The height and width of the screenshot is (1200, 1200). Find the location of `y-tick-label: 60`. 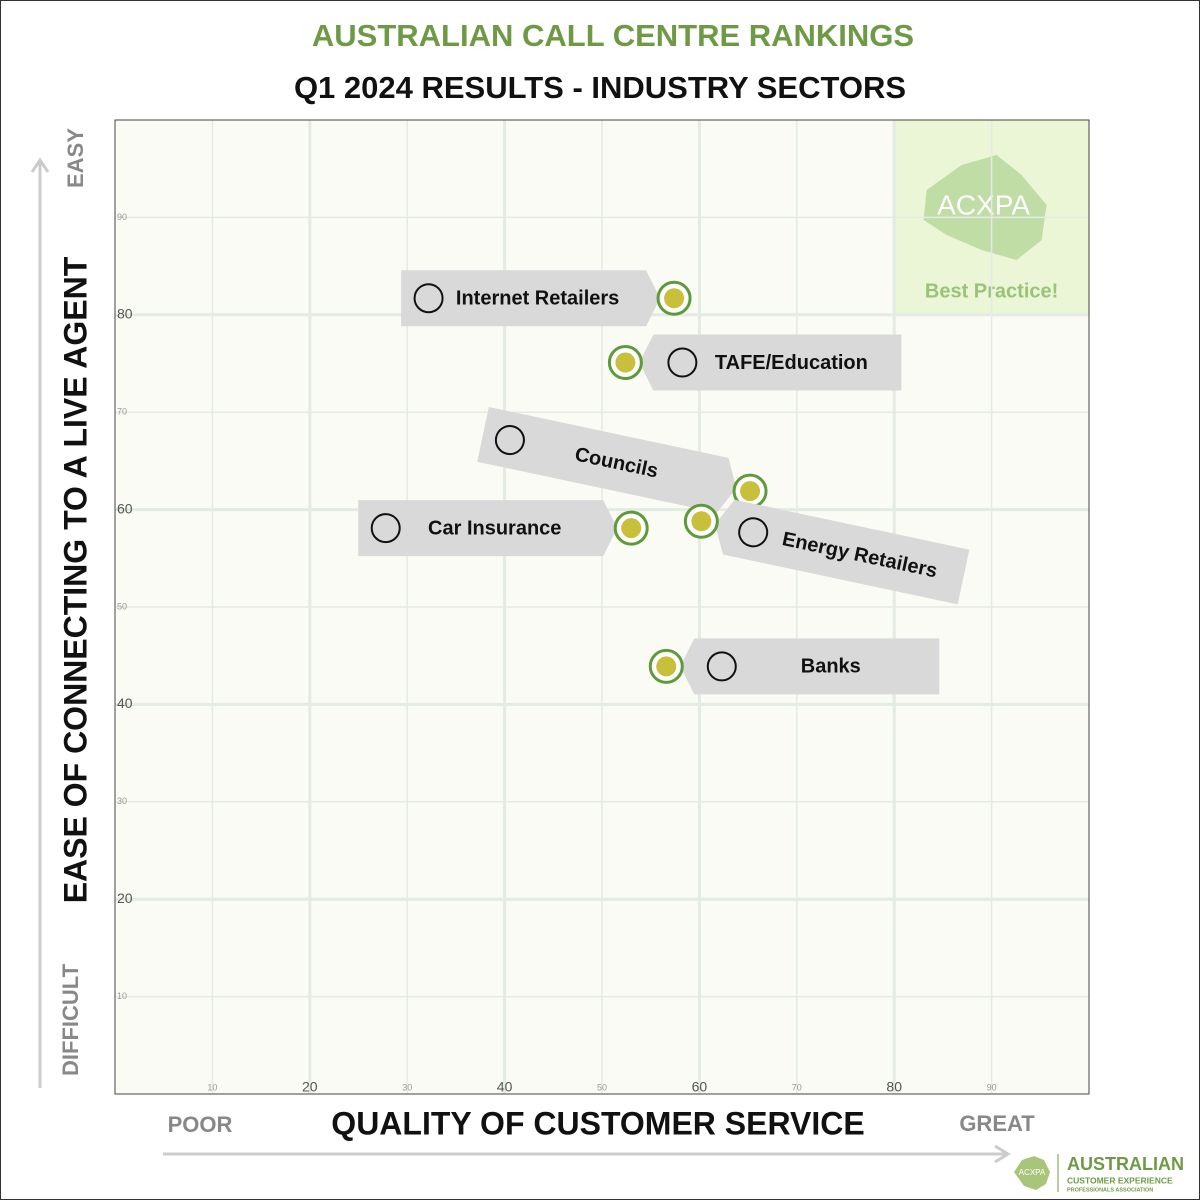

y-tick-label: 60 is located at coordinates (125, 508).